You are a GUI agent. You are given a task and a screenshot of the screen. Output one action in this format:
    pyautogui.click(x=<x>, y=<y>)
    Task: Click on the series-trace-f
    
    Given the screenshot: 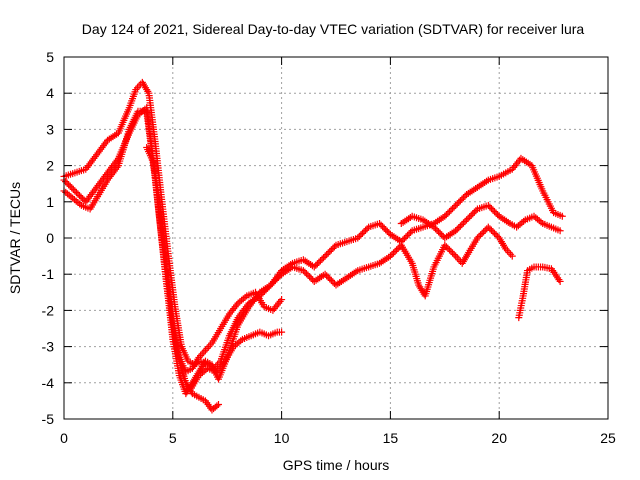 What is the action you would take?
    pyautogui.click(x=480, y=221)
    